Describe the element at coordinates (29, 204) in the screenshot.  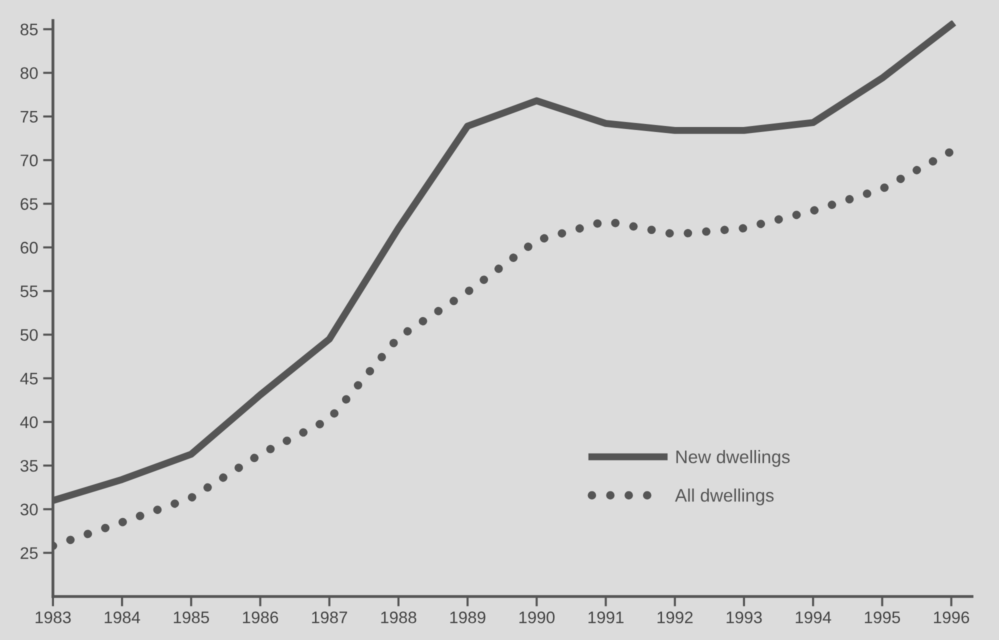
I see `y-tick-label: 65` at that location.